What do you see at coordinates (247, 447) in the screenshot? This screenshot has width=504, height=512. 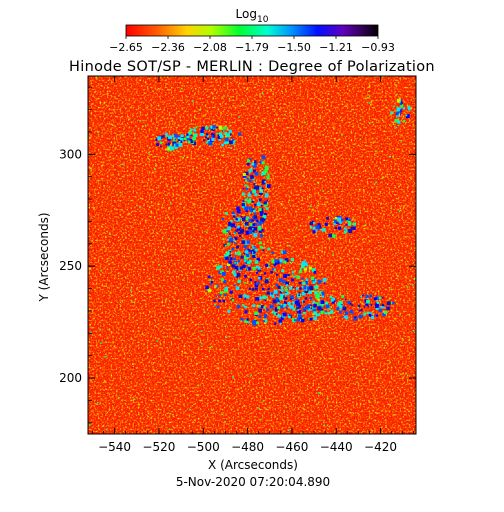 I see `x-tick-label: −480` at bounding box center [247, 447].